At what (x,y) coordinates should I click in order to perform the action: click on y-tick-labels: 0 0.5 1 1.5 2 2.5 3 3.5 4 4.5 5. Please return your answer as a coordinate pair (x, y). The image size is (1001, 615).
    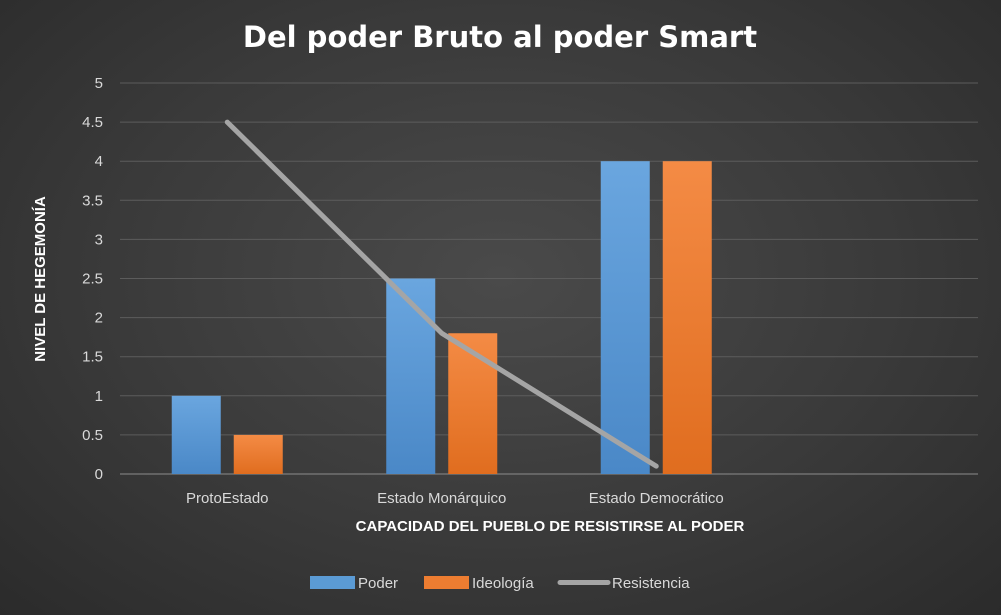
    Looking at the image, I should click on (92, 279).